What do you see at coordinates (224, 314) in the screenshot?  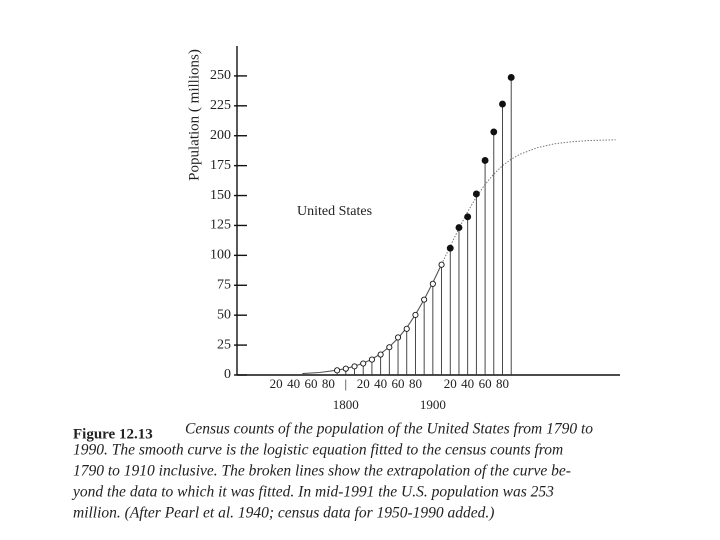 I see `y-tick-label: 50` at bounding box center [224, 314].